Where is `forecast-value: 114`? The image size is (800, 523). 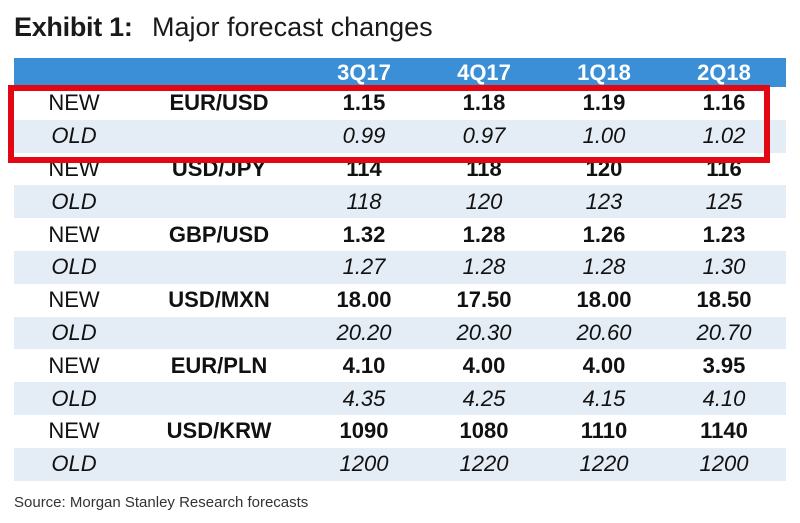 forecast-value: 114 is located at coordinates (364, 168).